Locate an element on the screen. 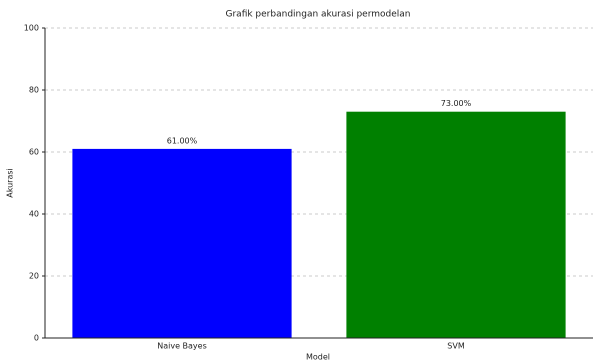 This screenshot has height=361, width=593. chart-title: Grafik perbandingan akurasi permodelan is located at coordinates (318, 15).